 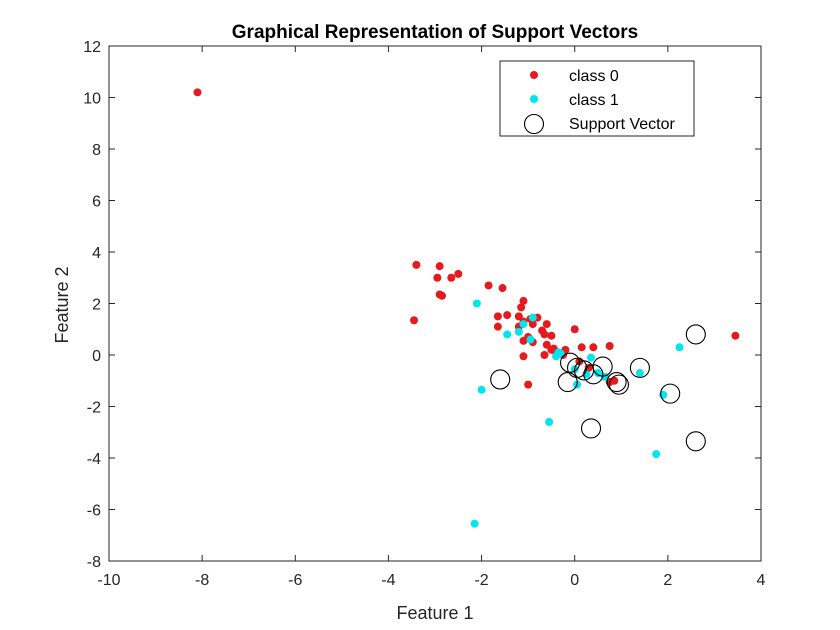 I want to click on legend-marker-support-vector, so click(x=534, y=124).